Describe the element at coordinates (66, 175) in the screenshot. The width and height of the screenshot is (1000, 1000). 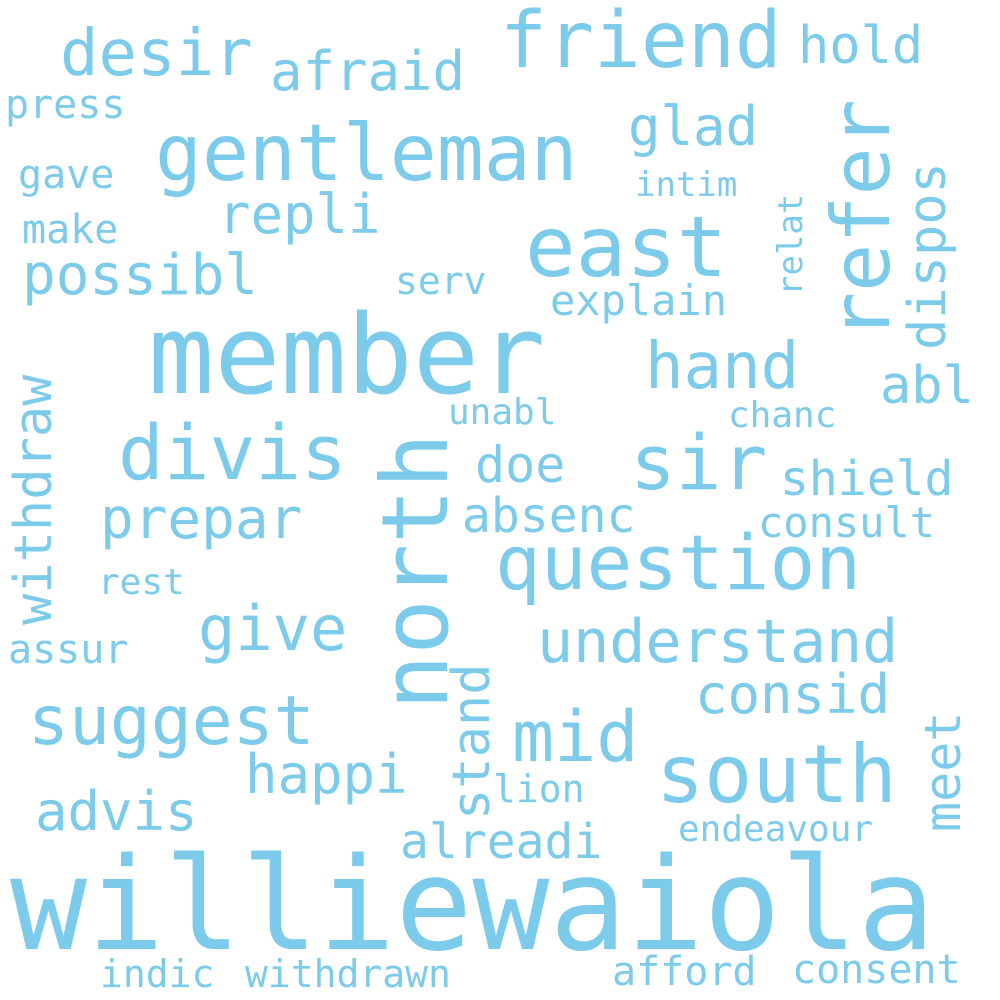
I see `word-gave: gave` at that location.